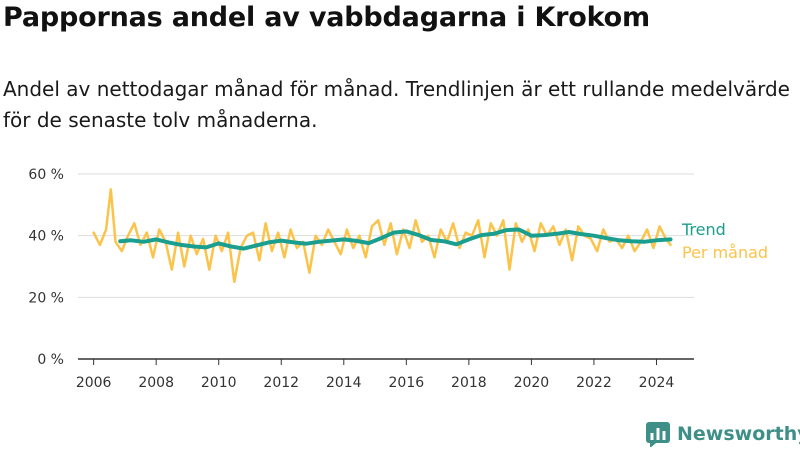  Describe the element at coordinates (281, 383) in the screenshot. I see `x-tick-label: 2012` at that location.